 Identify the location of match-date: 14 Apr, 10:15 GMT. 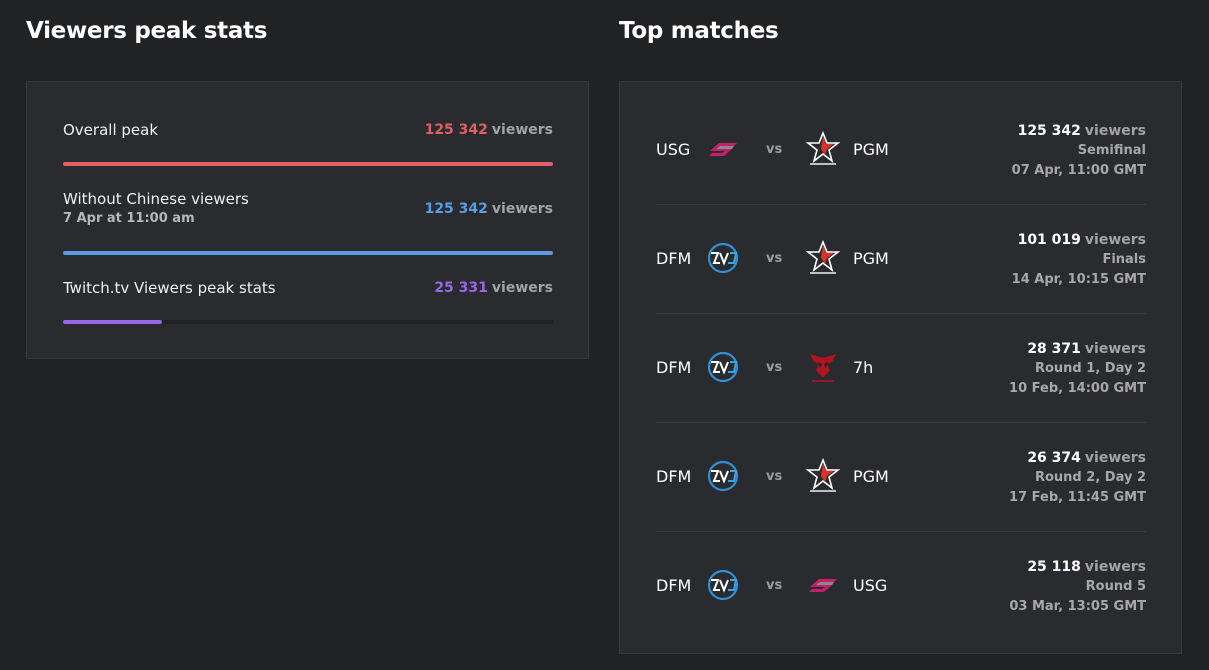
(1078, 279).